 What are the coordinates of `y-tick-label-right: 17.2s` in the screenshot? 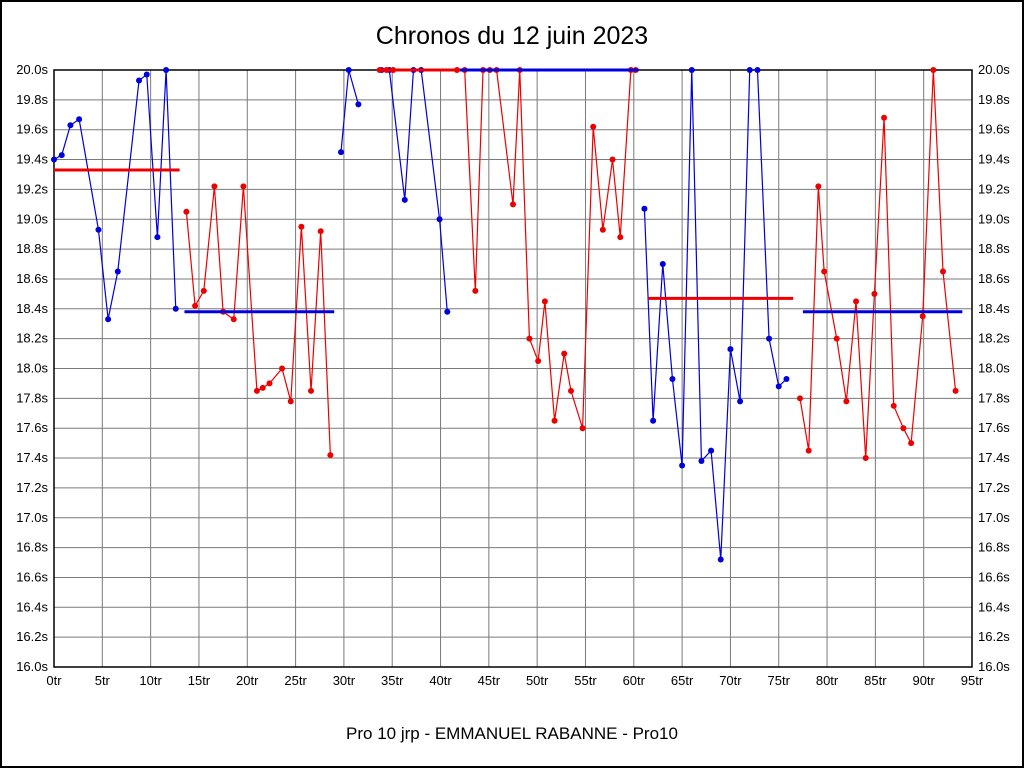 It's located at (994, 487).